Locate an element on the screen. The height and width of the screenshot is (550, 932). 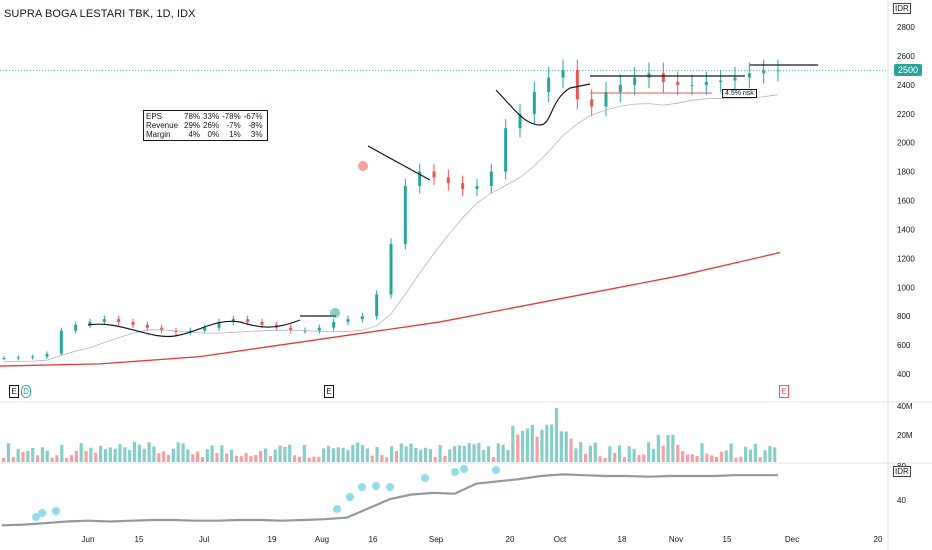
base-pattern-curve is located at coordinates (194, 328).